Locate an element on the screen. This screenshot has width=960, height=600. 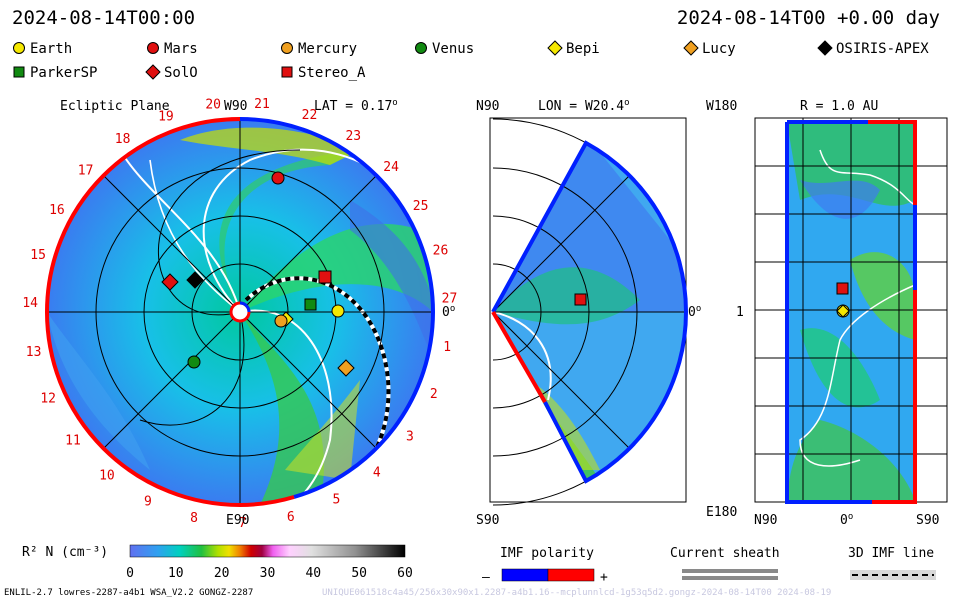
colorbar-tick: 10 is located at coordinates (176, 573).